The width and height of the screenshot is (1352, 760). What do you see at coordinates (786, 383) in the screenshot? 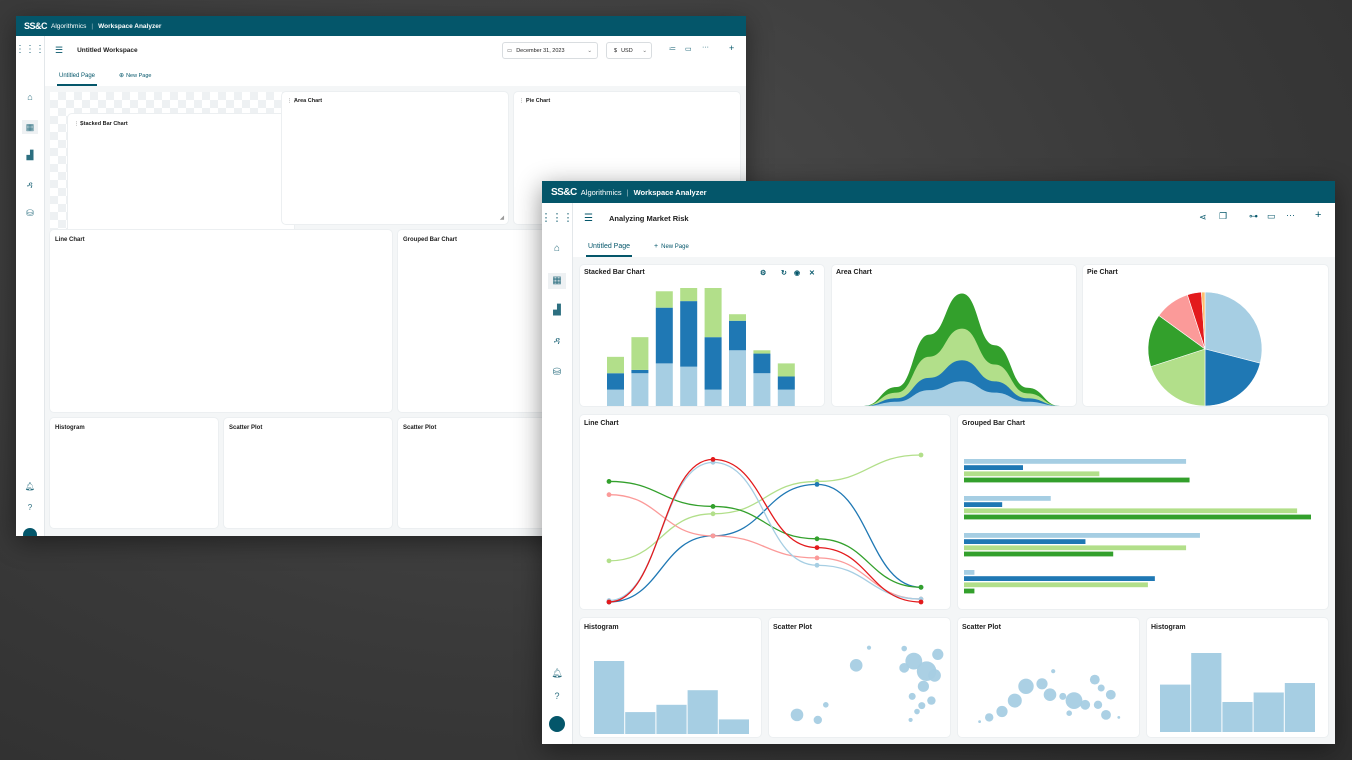
I see `stacked-bar-8-b` at bounding box center [786, 383].